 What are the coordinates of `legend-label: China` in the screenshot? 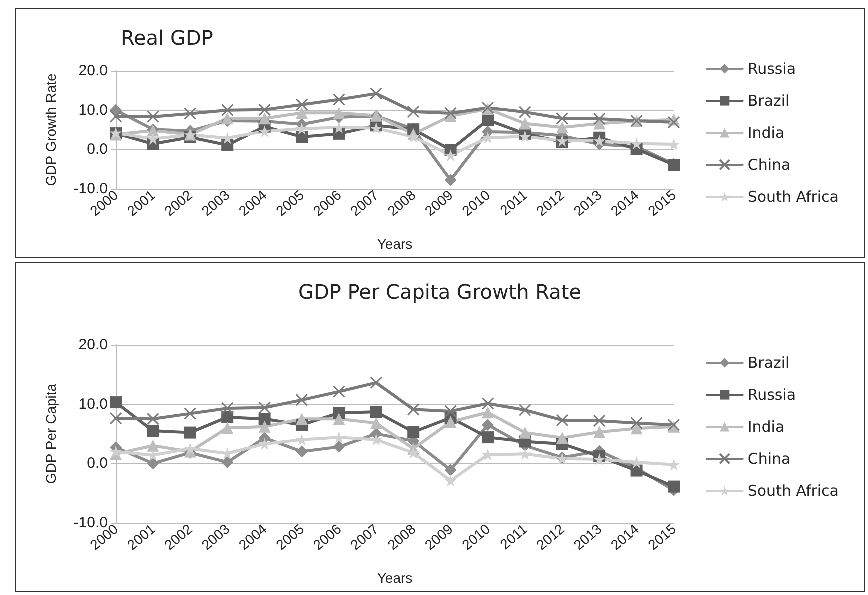 It's located at (769, 165).